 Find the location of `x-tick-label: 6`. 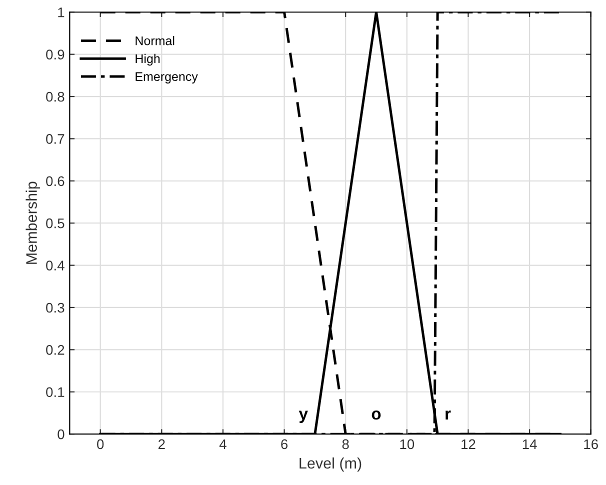

x-tick-label: 6 is located at coordinates (284, 444).